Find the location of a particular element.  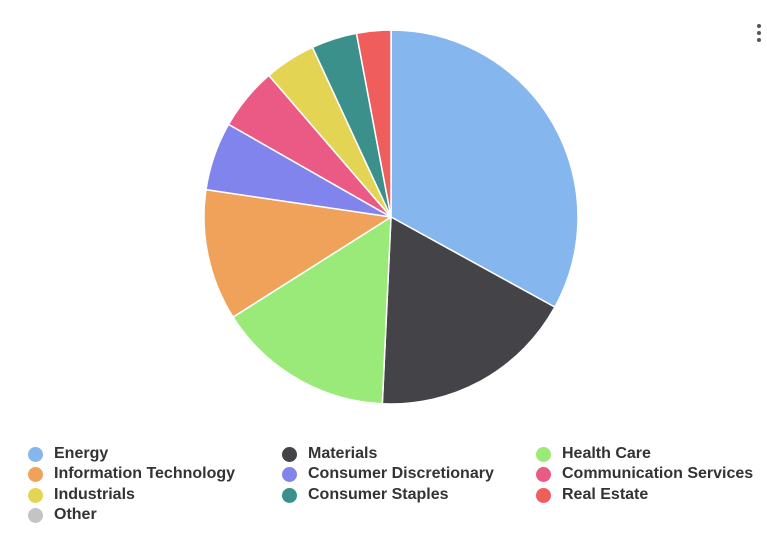

legend-item-health-care: Health Care is located at coordinates (593, 454).